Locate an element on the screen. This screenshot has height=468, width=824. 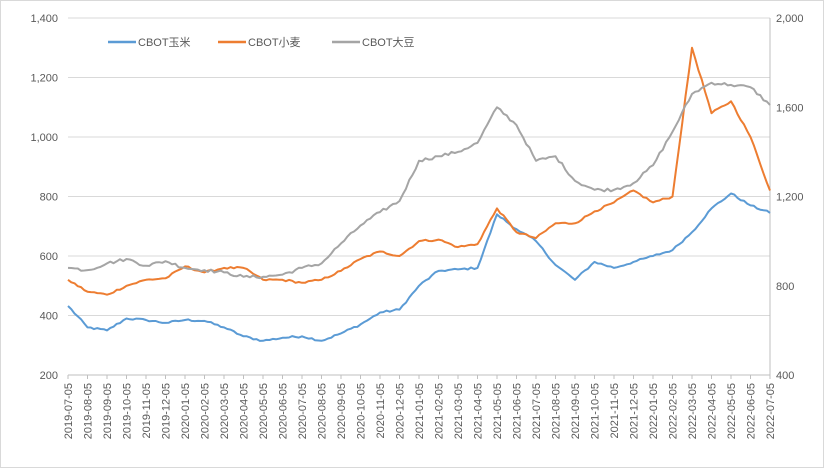
x-tick-label: 2020-06-05 is located at coordinates (284, 411).